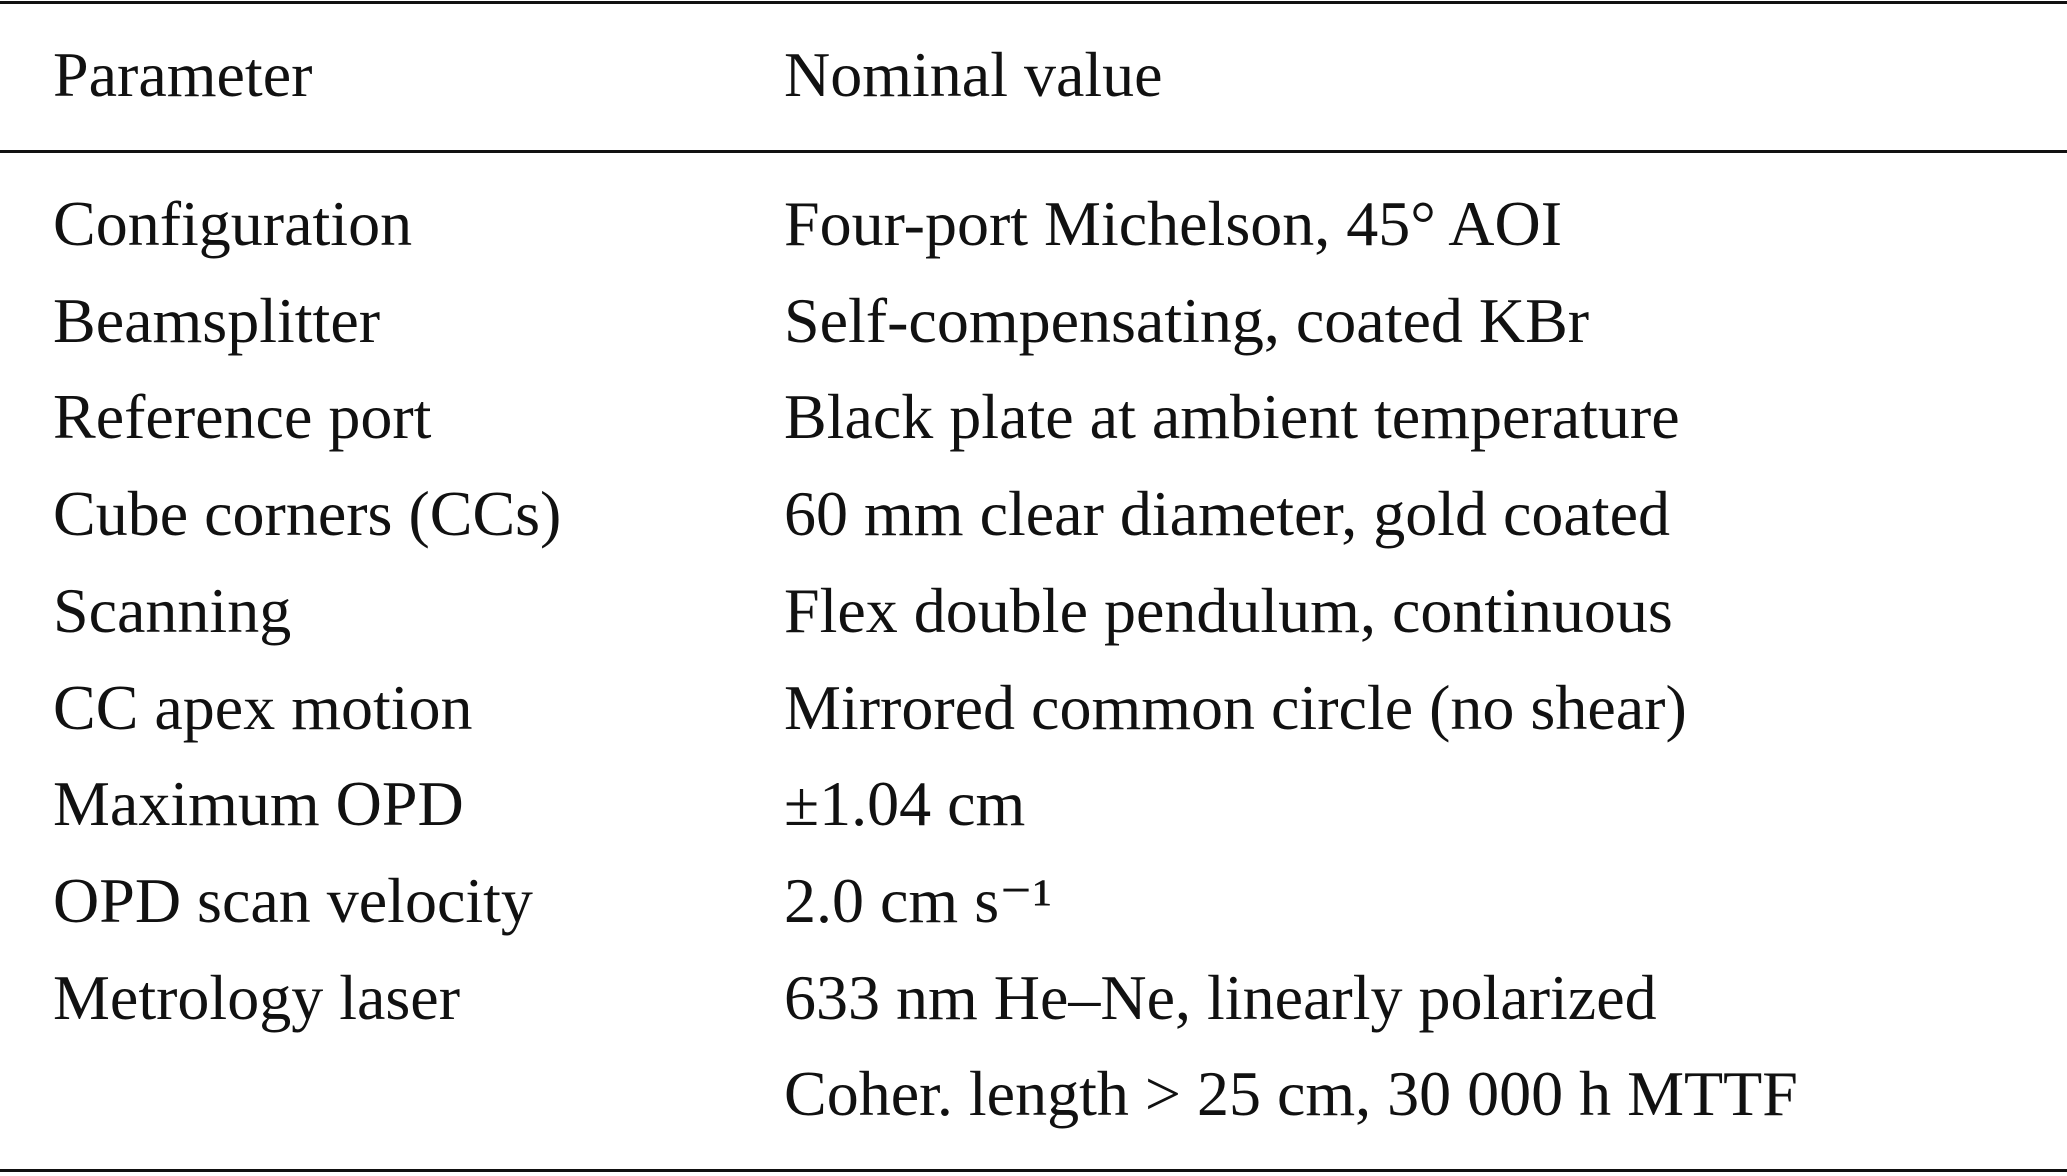 The height and width of the screenshot is (1176, 2067). I want to click on table-cell: Cube corners (CCs), so click(307, 514).